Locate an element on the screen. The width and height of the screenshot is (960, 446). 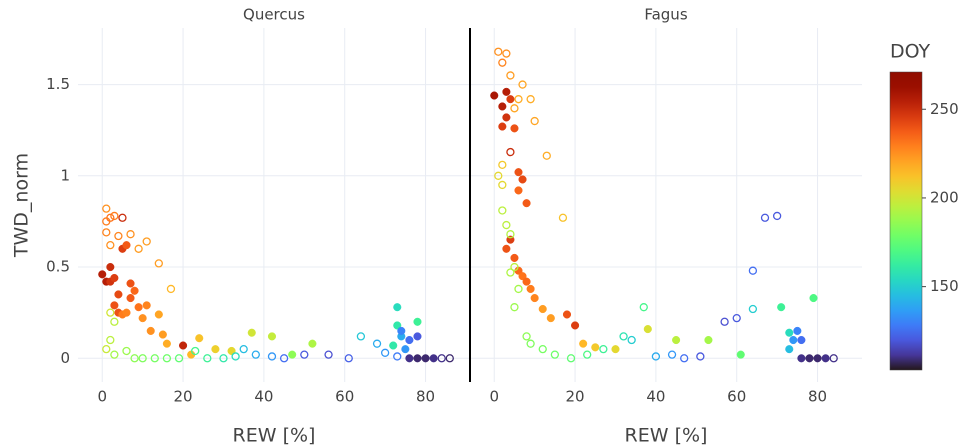
x-axis-title: REW [%] is located at coordinates (274, 435).